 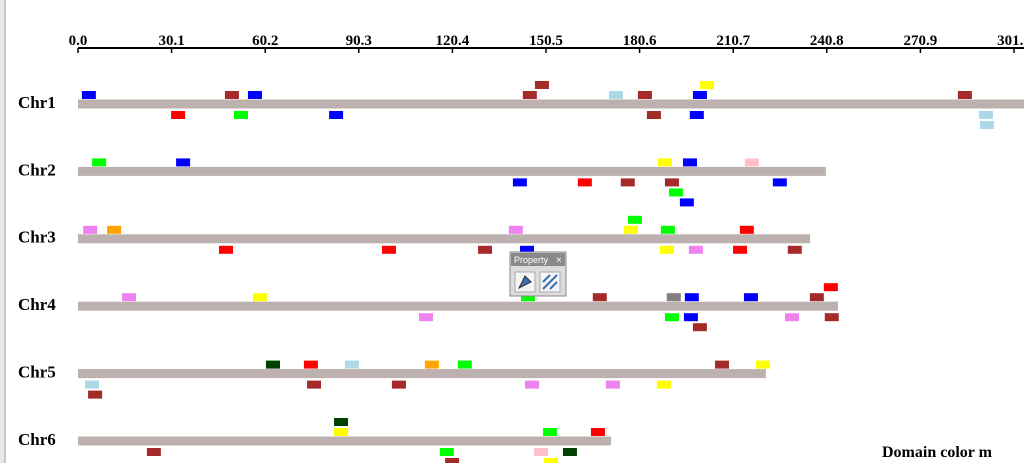 What do you see at coordinates (546, 41) in the screenshot?
I see `x-tick-label: 150.5` at bounding box center [546, 41].